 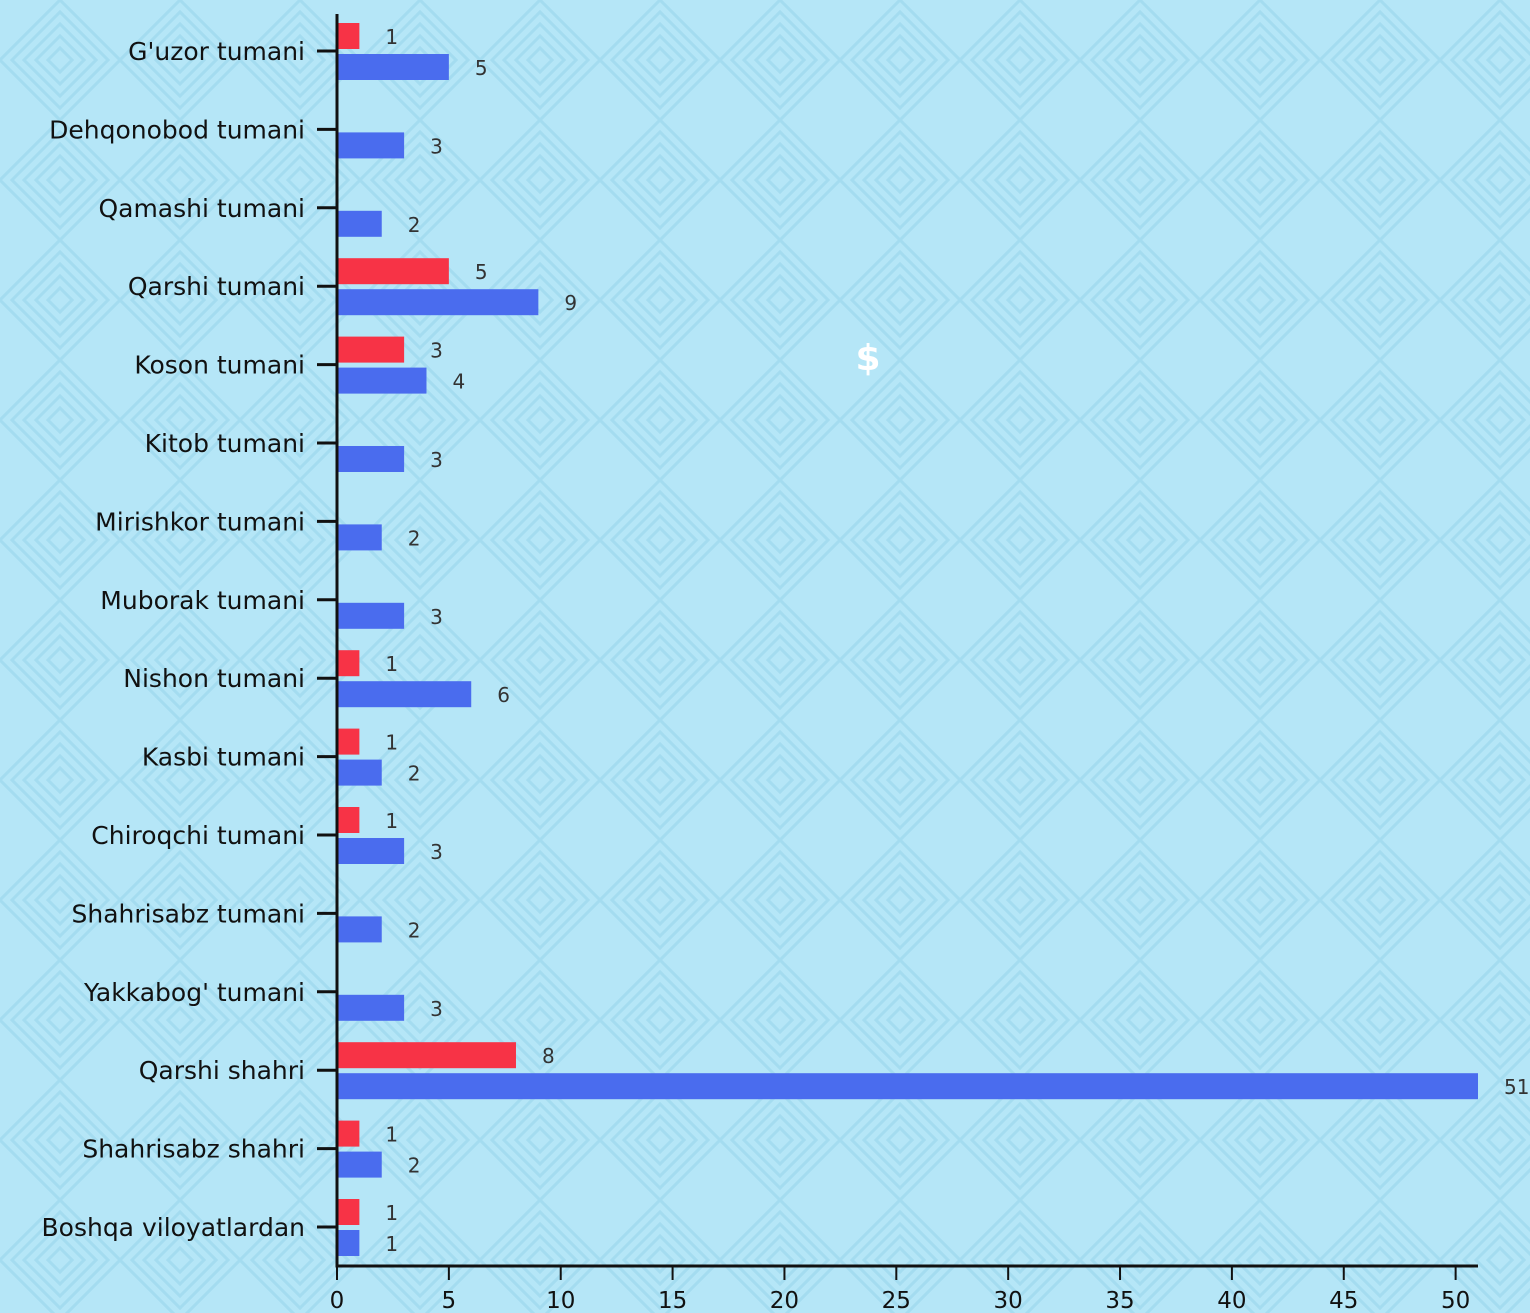 What do you see at coordinates (222, 1070) in the screenshot?
I see `category-label: Qarshi shahri` at bounding box center [222, 1070].